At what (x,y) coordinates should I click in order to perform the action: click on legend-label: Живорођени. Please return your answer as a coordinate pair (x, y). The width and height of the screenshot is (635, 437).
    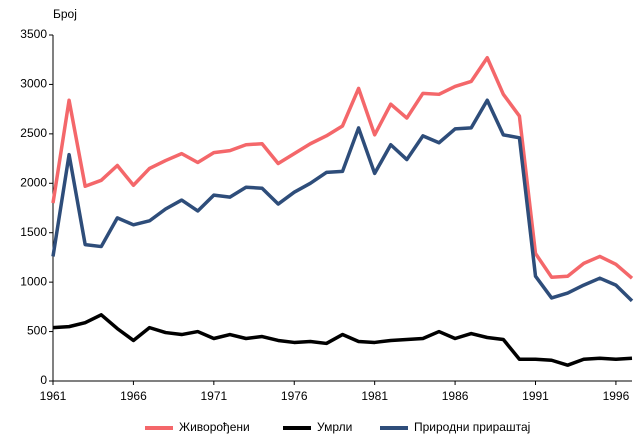
    Looking at the image, I should click on (214, 427).